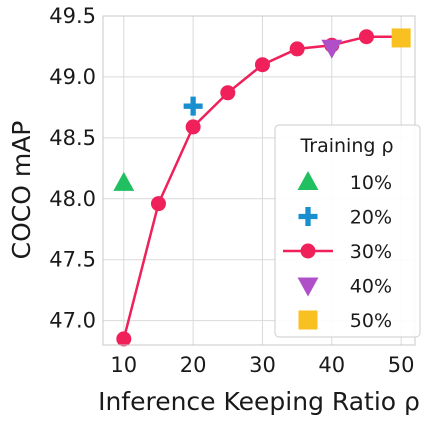 The image size is (430, 426). Describe the element at coordinates (371, 252) in the screenshot. I see `legend-label: 30%` at that location.